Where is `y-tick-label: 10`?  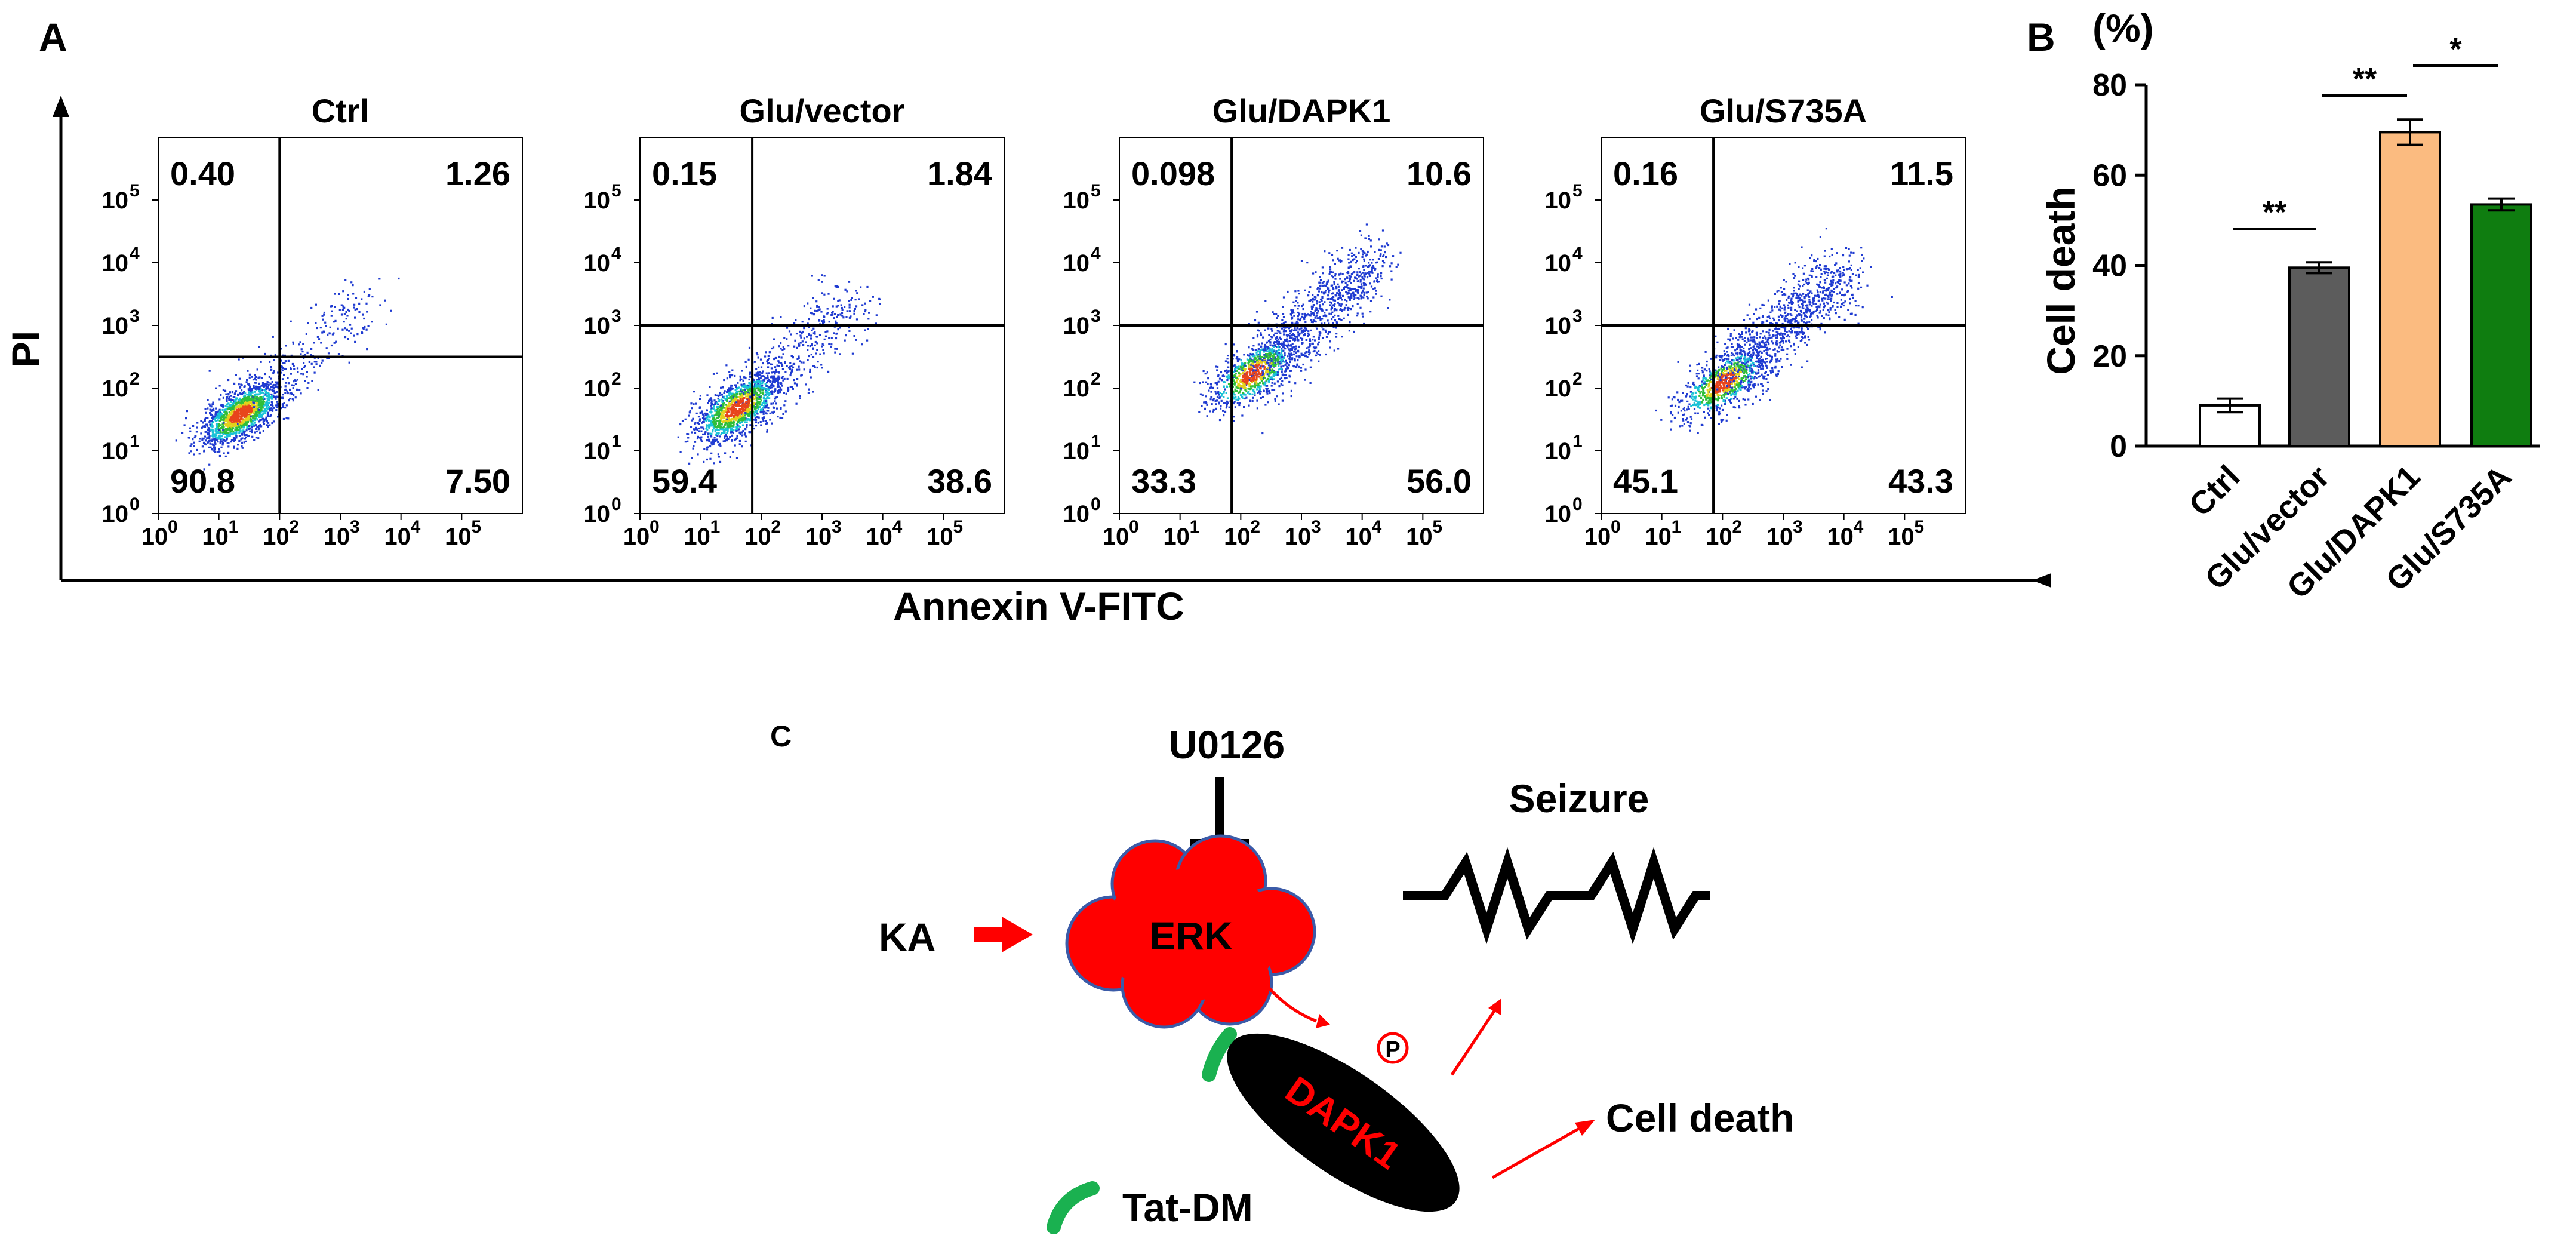
y-tick-label: 10 is located at coordinates (597, 326).